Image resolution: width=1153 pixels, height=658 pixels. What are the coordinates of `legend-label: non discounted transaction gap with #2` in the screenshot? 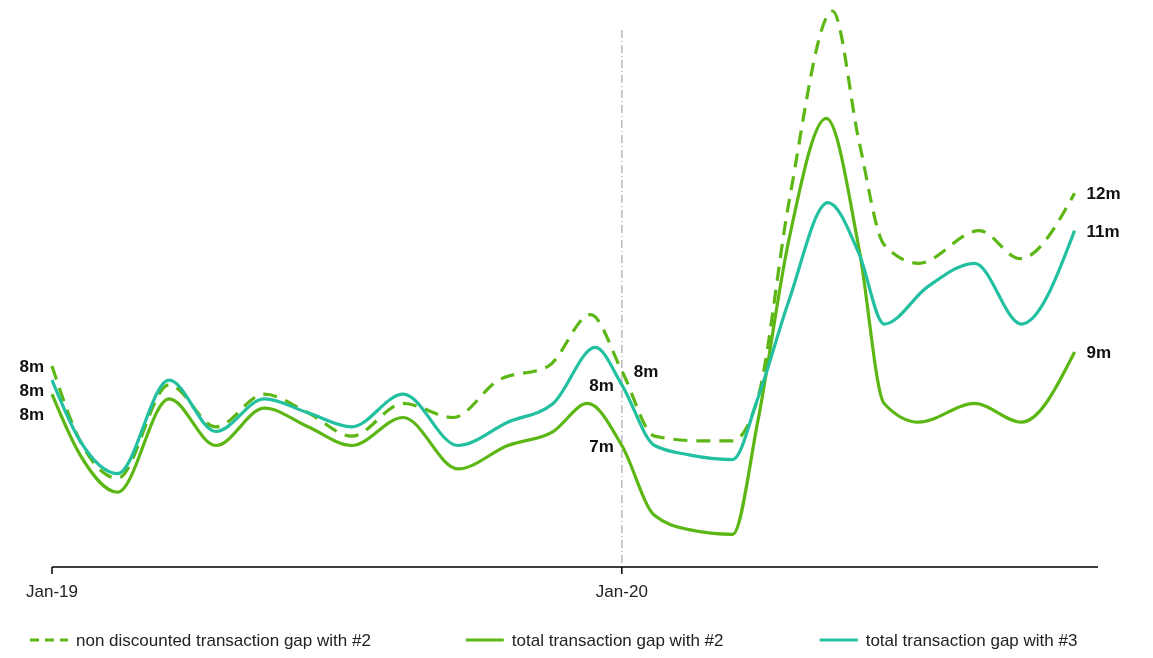 It's located at (223, 640).